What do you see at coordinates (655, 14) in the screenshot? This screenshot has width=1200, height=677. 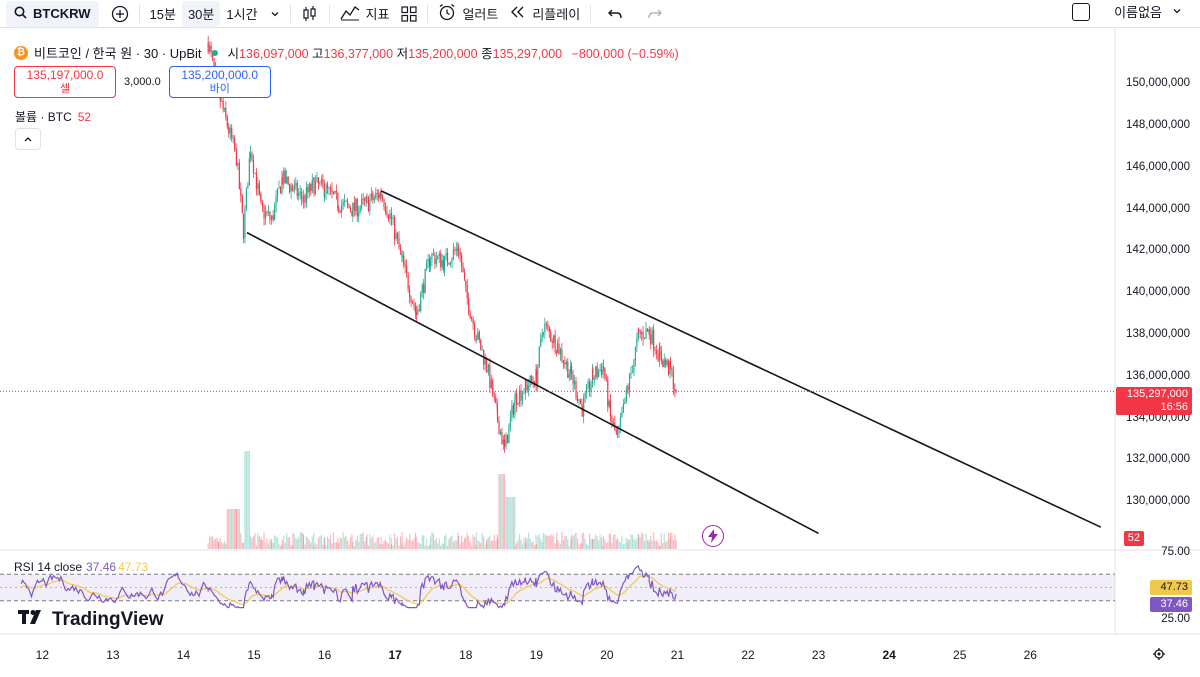 I see `redo-button` at bounding box center [655, 14].